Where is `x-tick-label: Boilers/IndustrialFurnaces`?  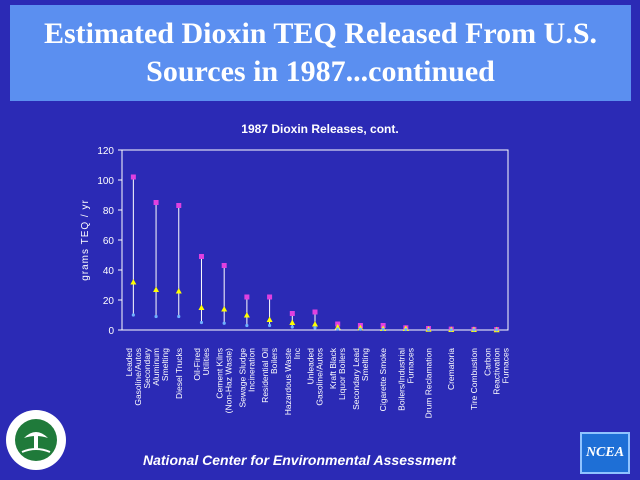 x-tick-label: Boilers/IndustrialFurnaces is located at coordinates (405, 379).